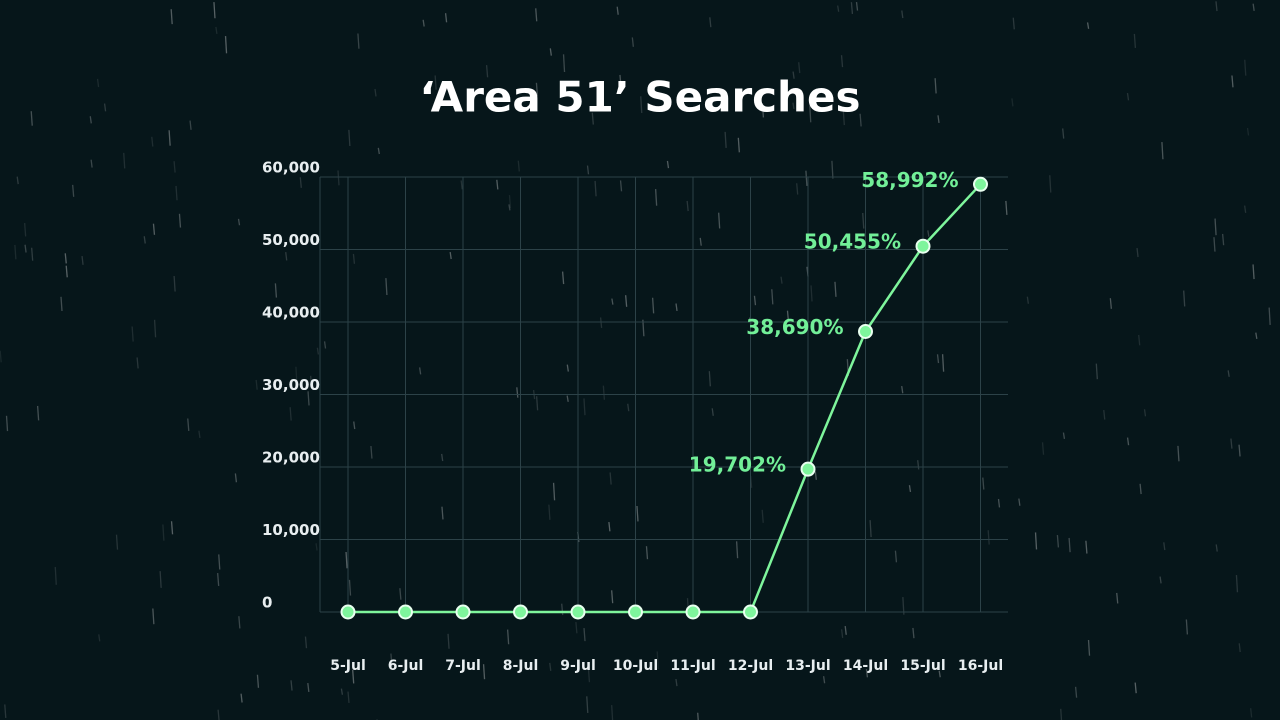 The image size is (1280, 720). I want to click on chart-title: ‘Area 51’ Searches, so click(640, 97).